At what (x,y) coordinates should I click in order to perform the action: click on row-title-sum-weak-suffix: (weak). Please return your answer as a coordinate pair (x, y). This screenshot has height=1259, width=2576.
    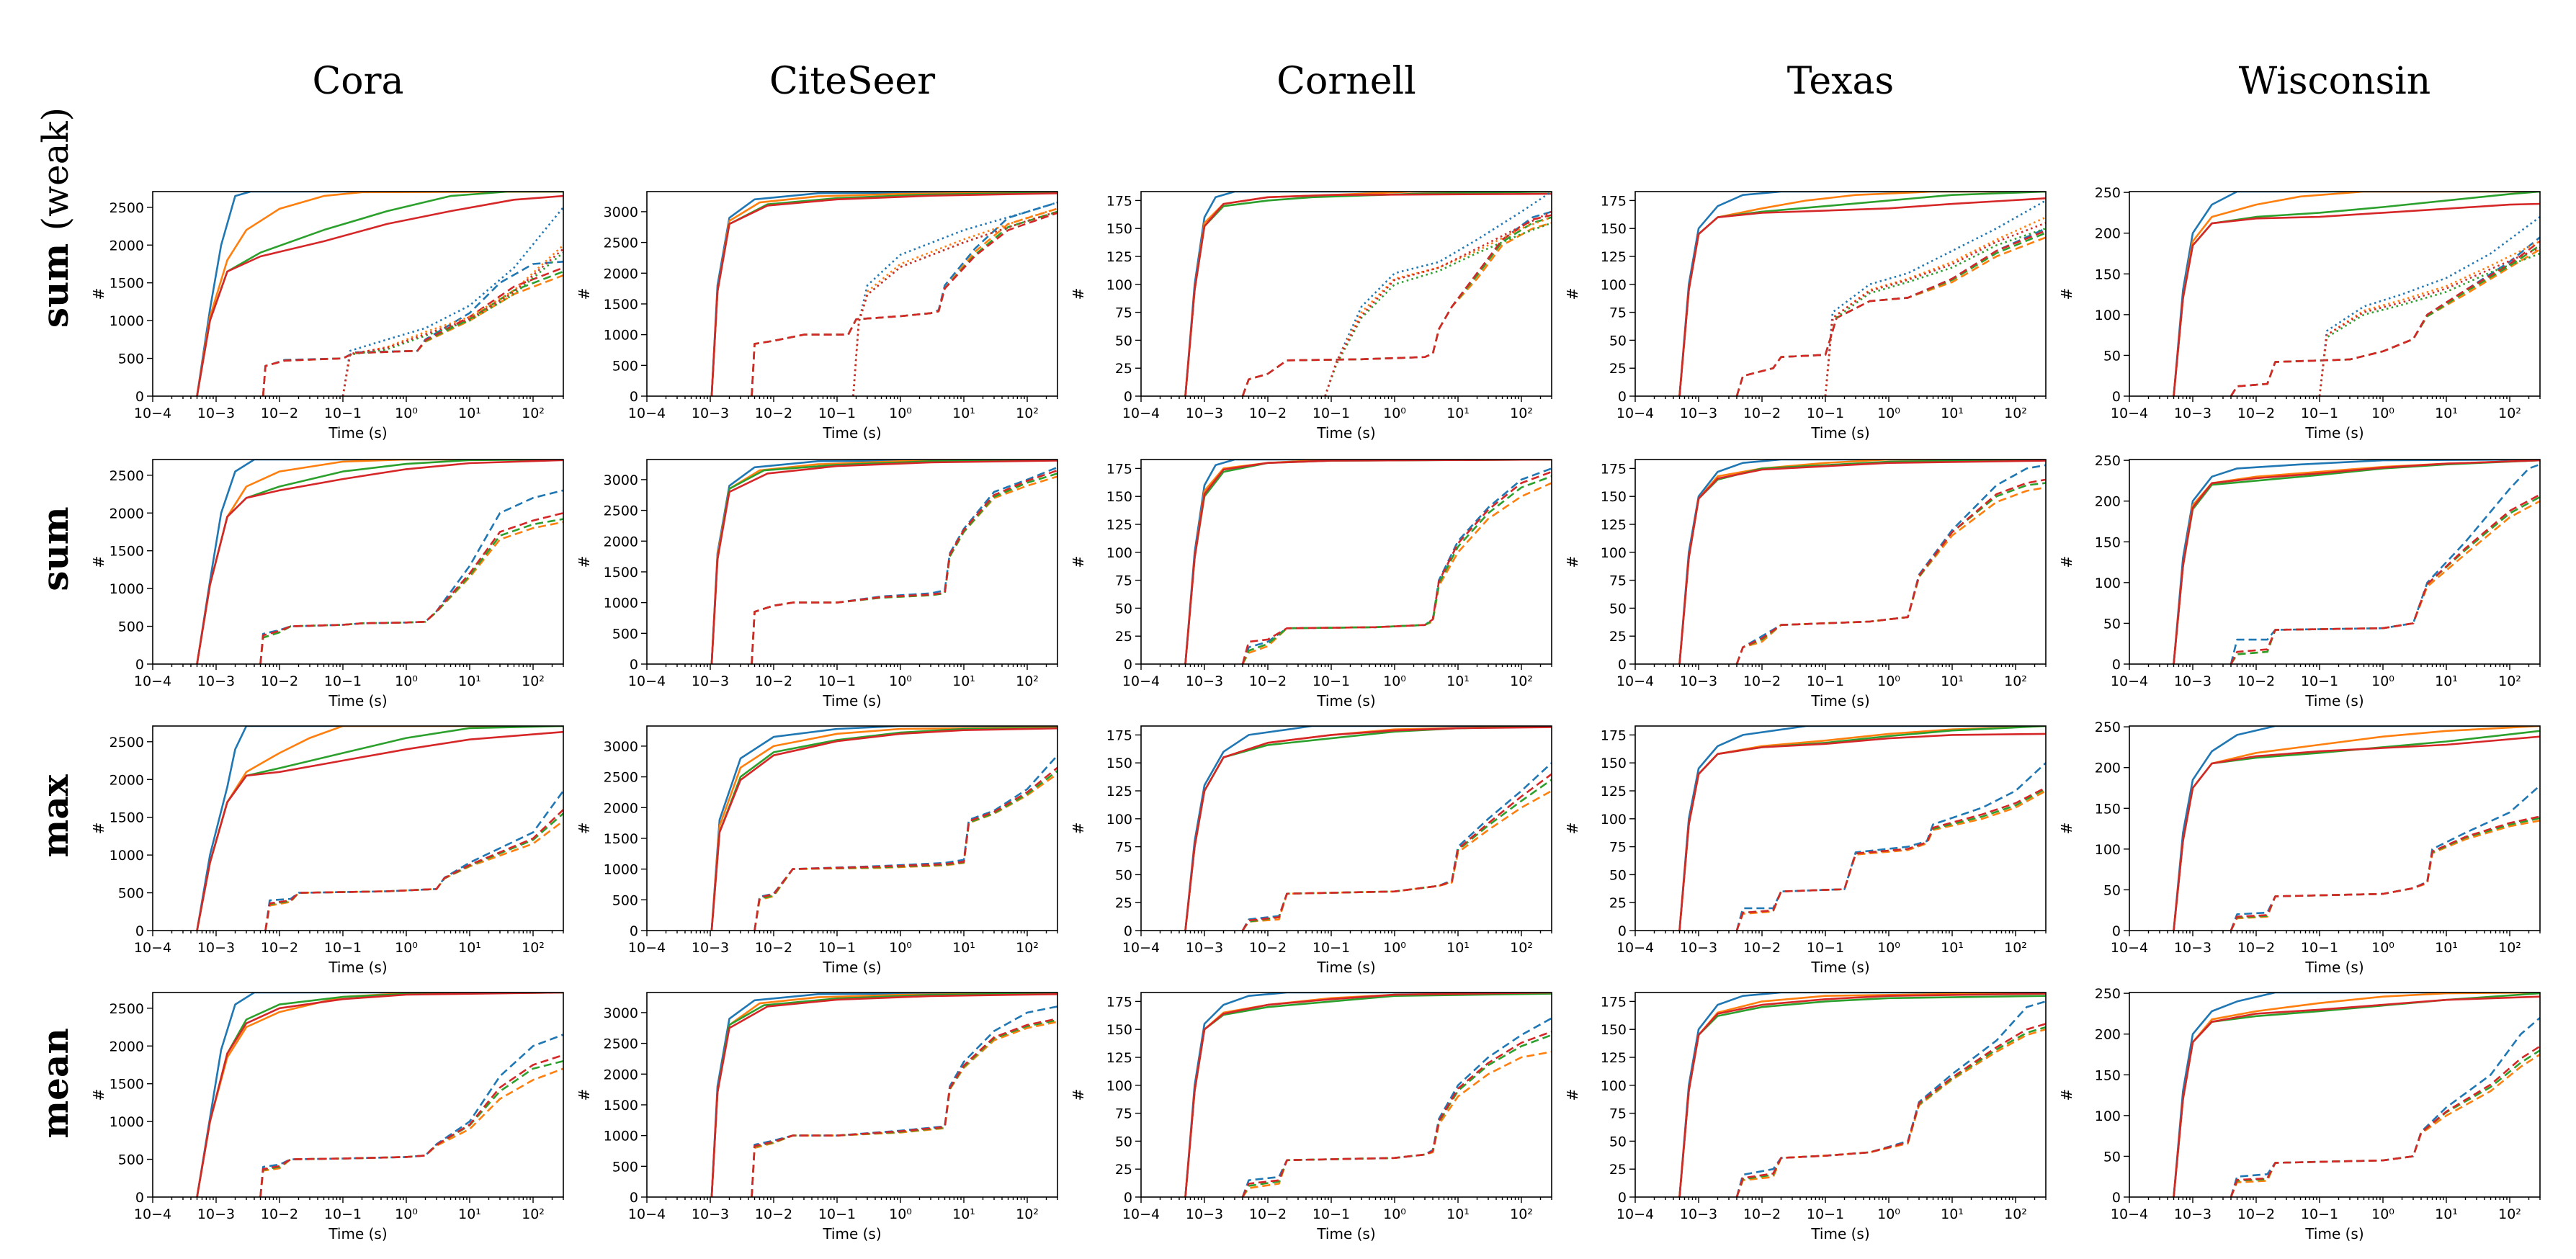
    Looking at the image, I should click on (55, 169).